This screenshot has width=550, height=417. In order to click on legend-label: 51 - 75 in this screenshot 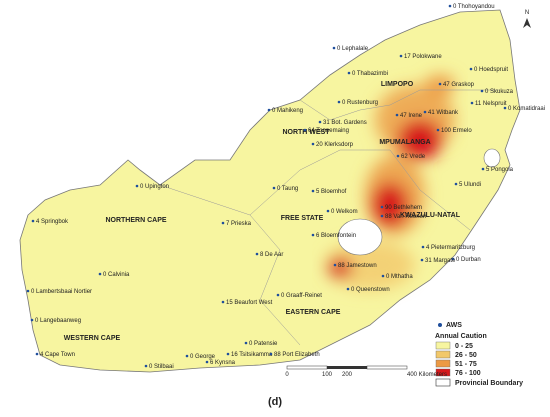, I will do `click(466, 364)`.